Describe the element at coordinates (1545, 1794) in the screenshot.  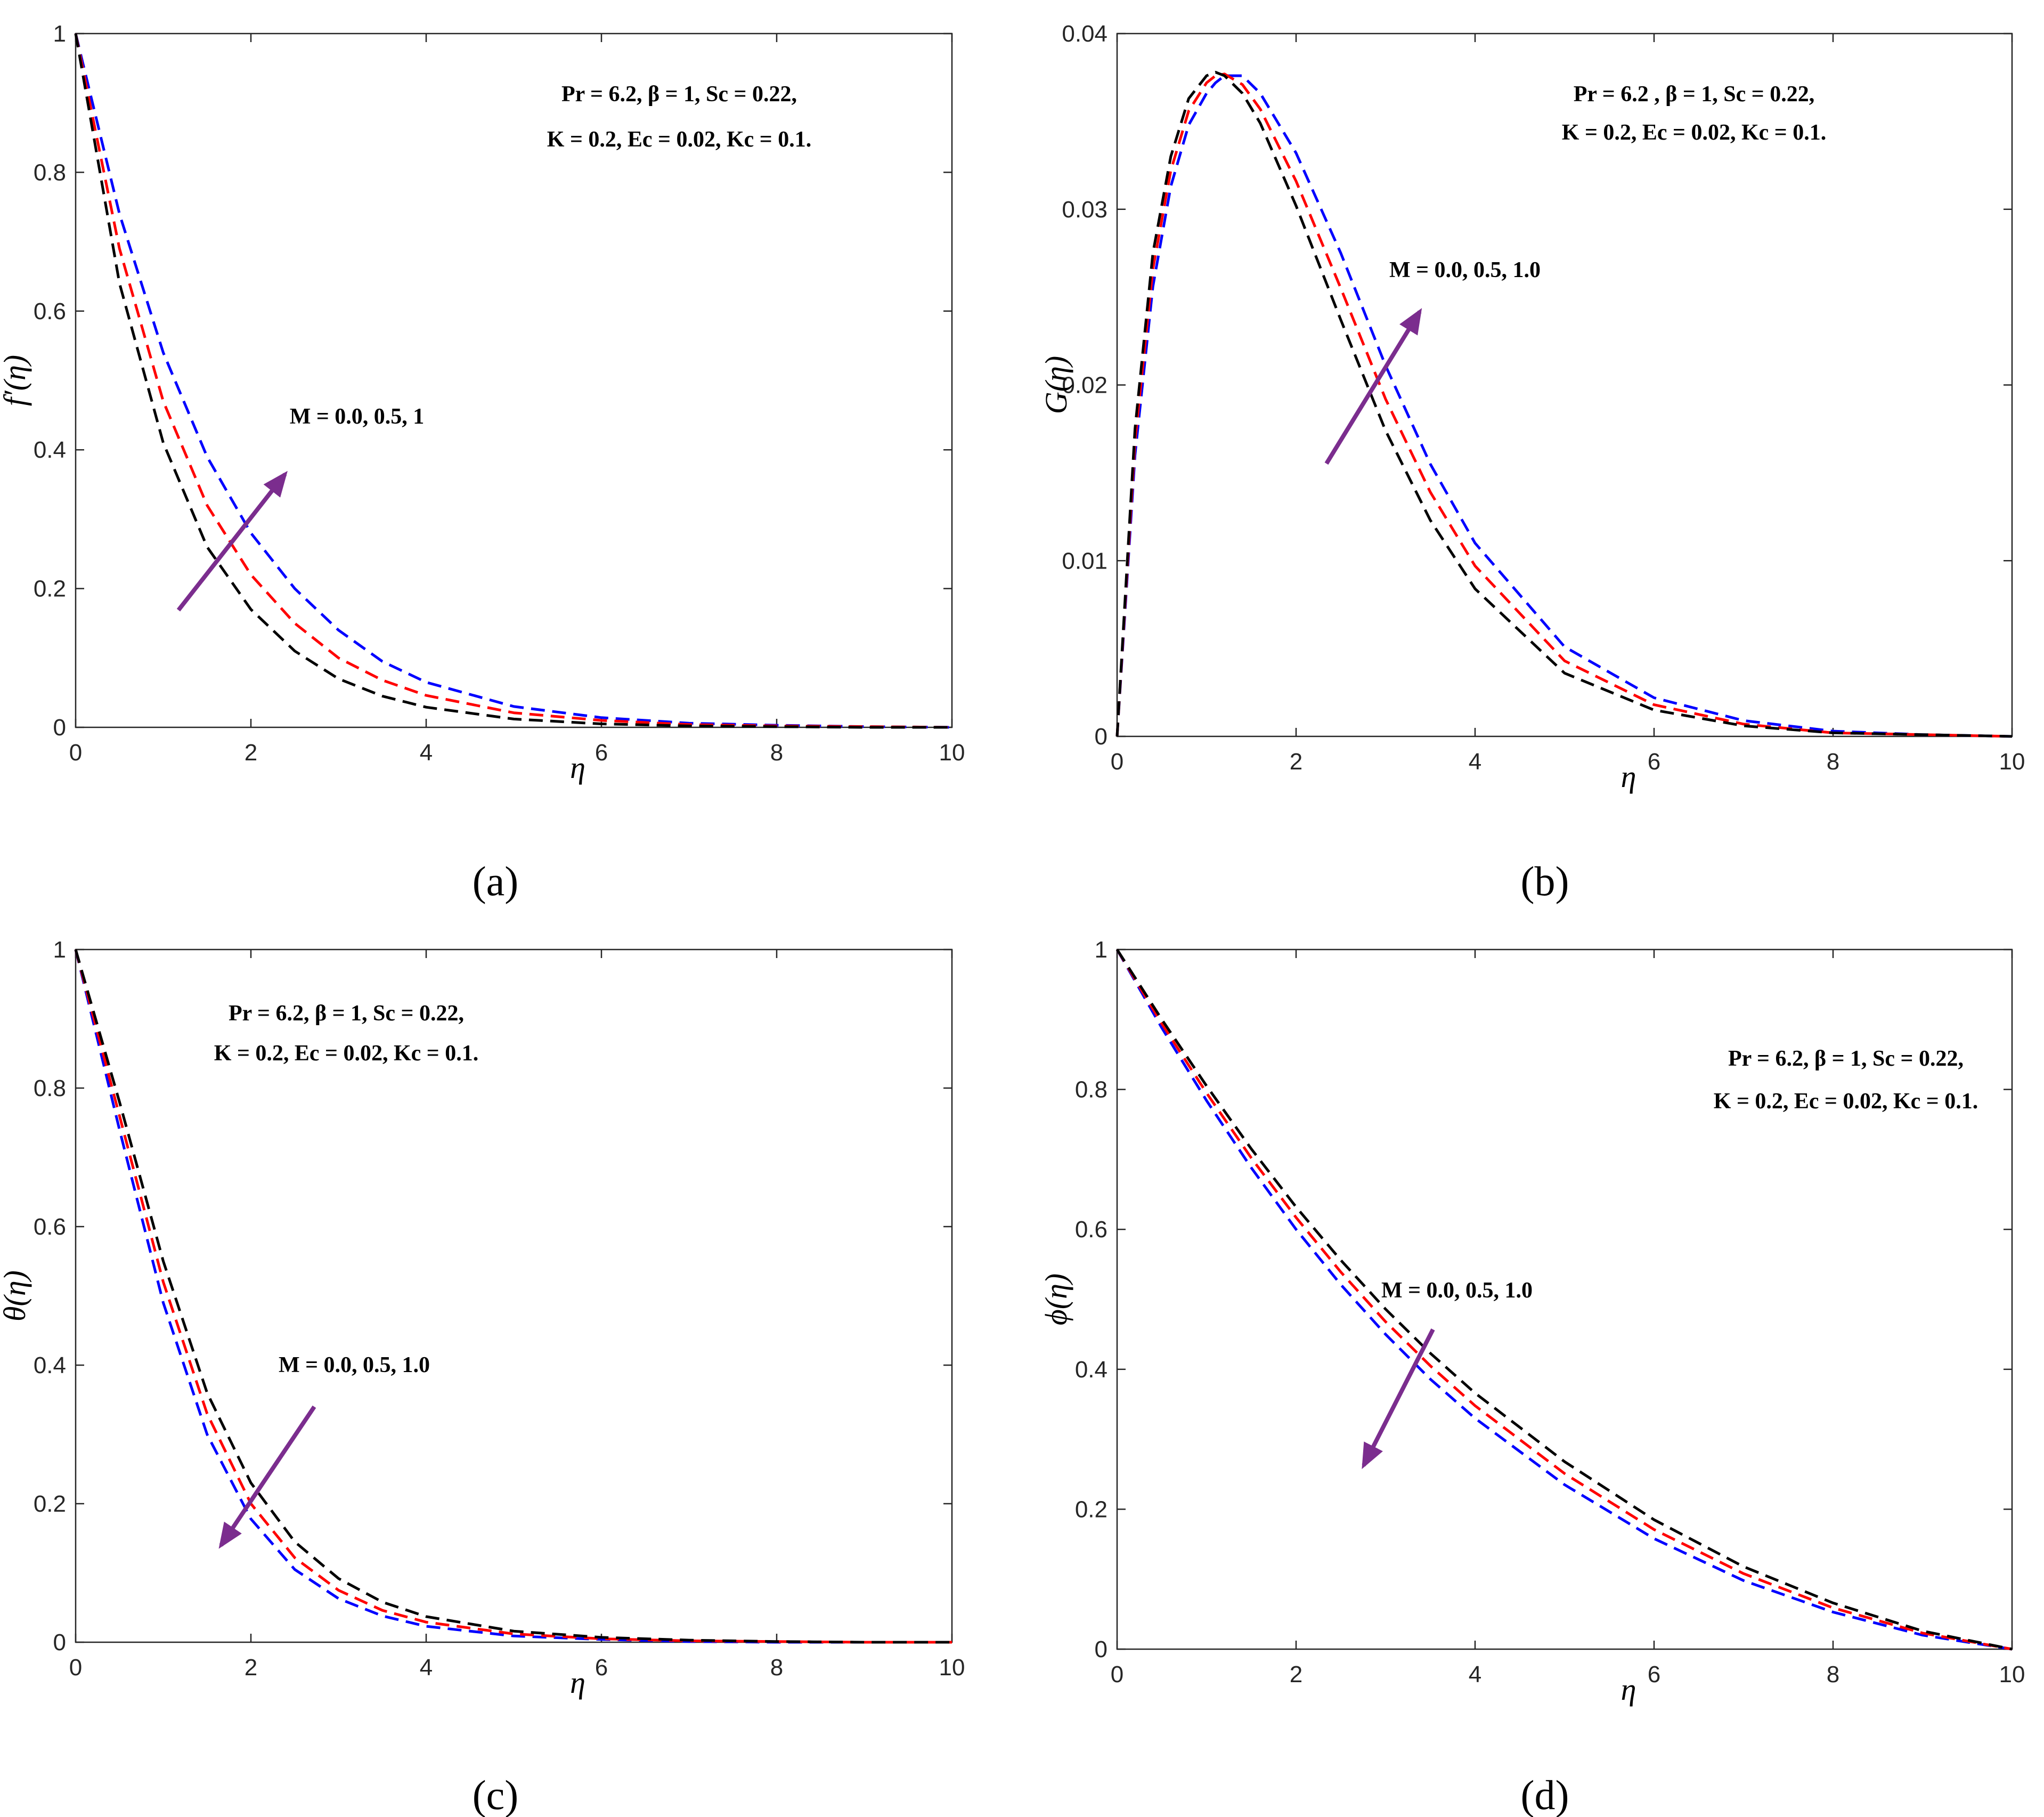
I see `panel-label: (d)` at that location.